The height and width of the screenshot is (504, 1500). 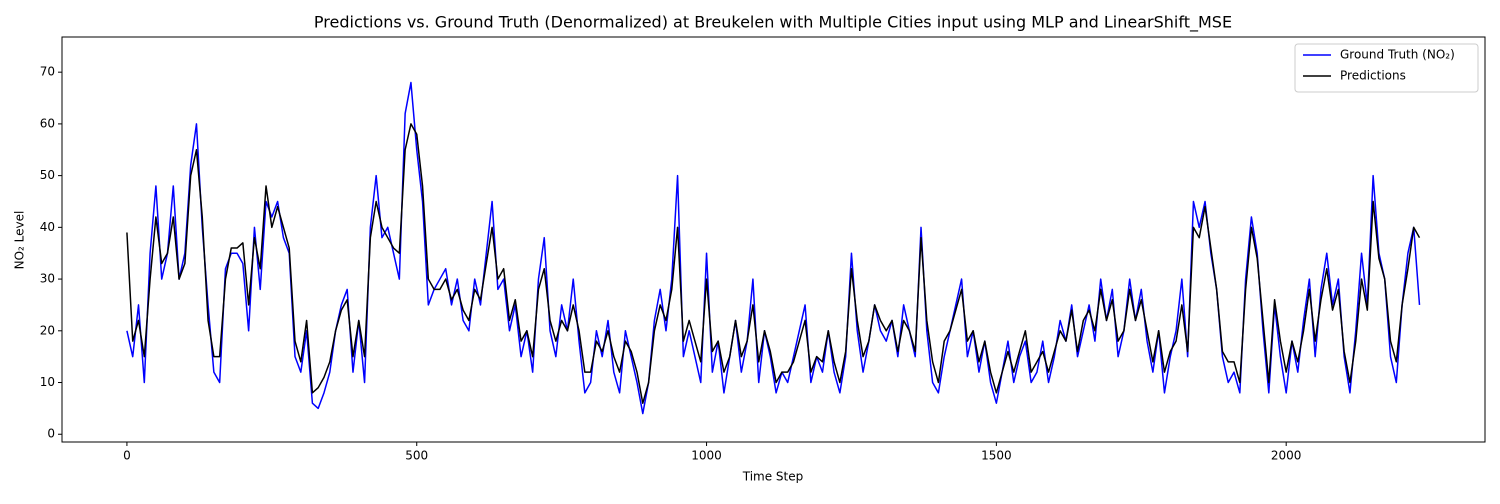 What do you see at coordinates (127, 456) in the screenshot?
I see `x-tick-label: 0` at bounding box center [127, 456].